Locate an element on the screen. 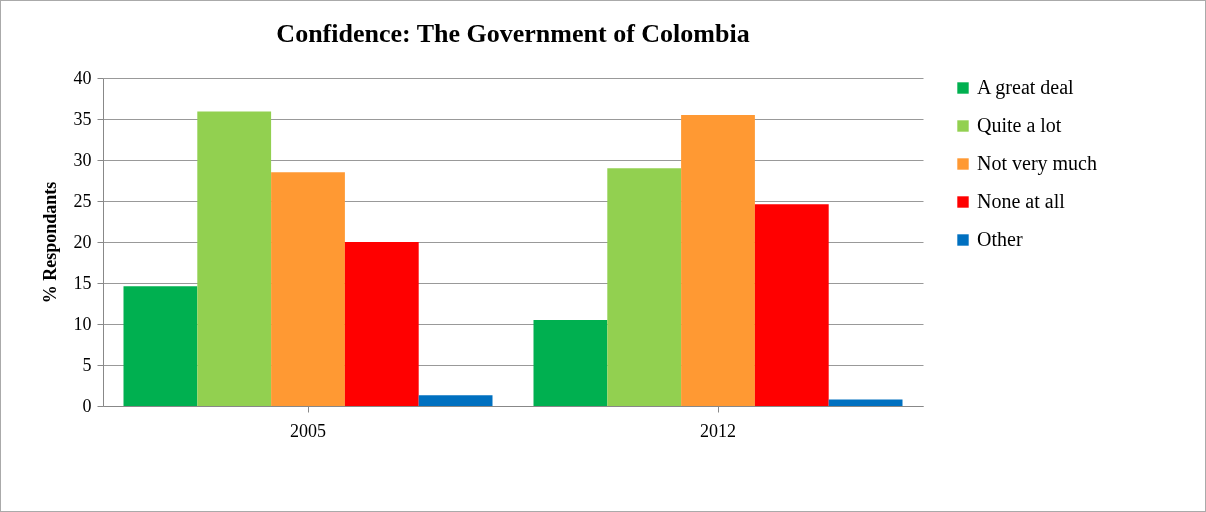 The height and width of the screenshot is (512, 1206). legend-label: Other is located at coordinates (1000, 239).